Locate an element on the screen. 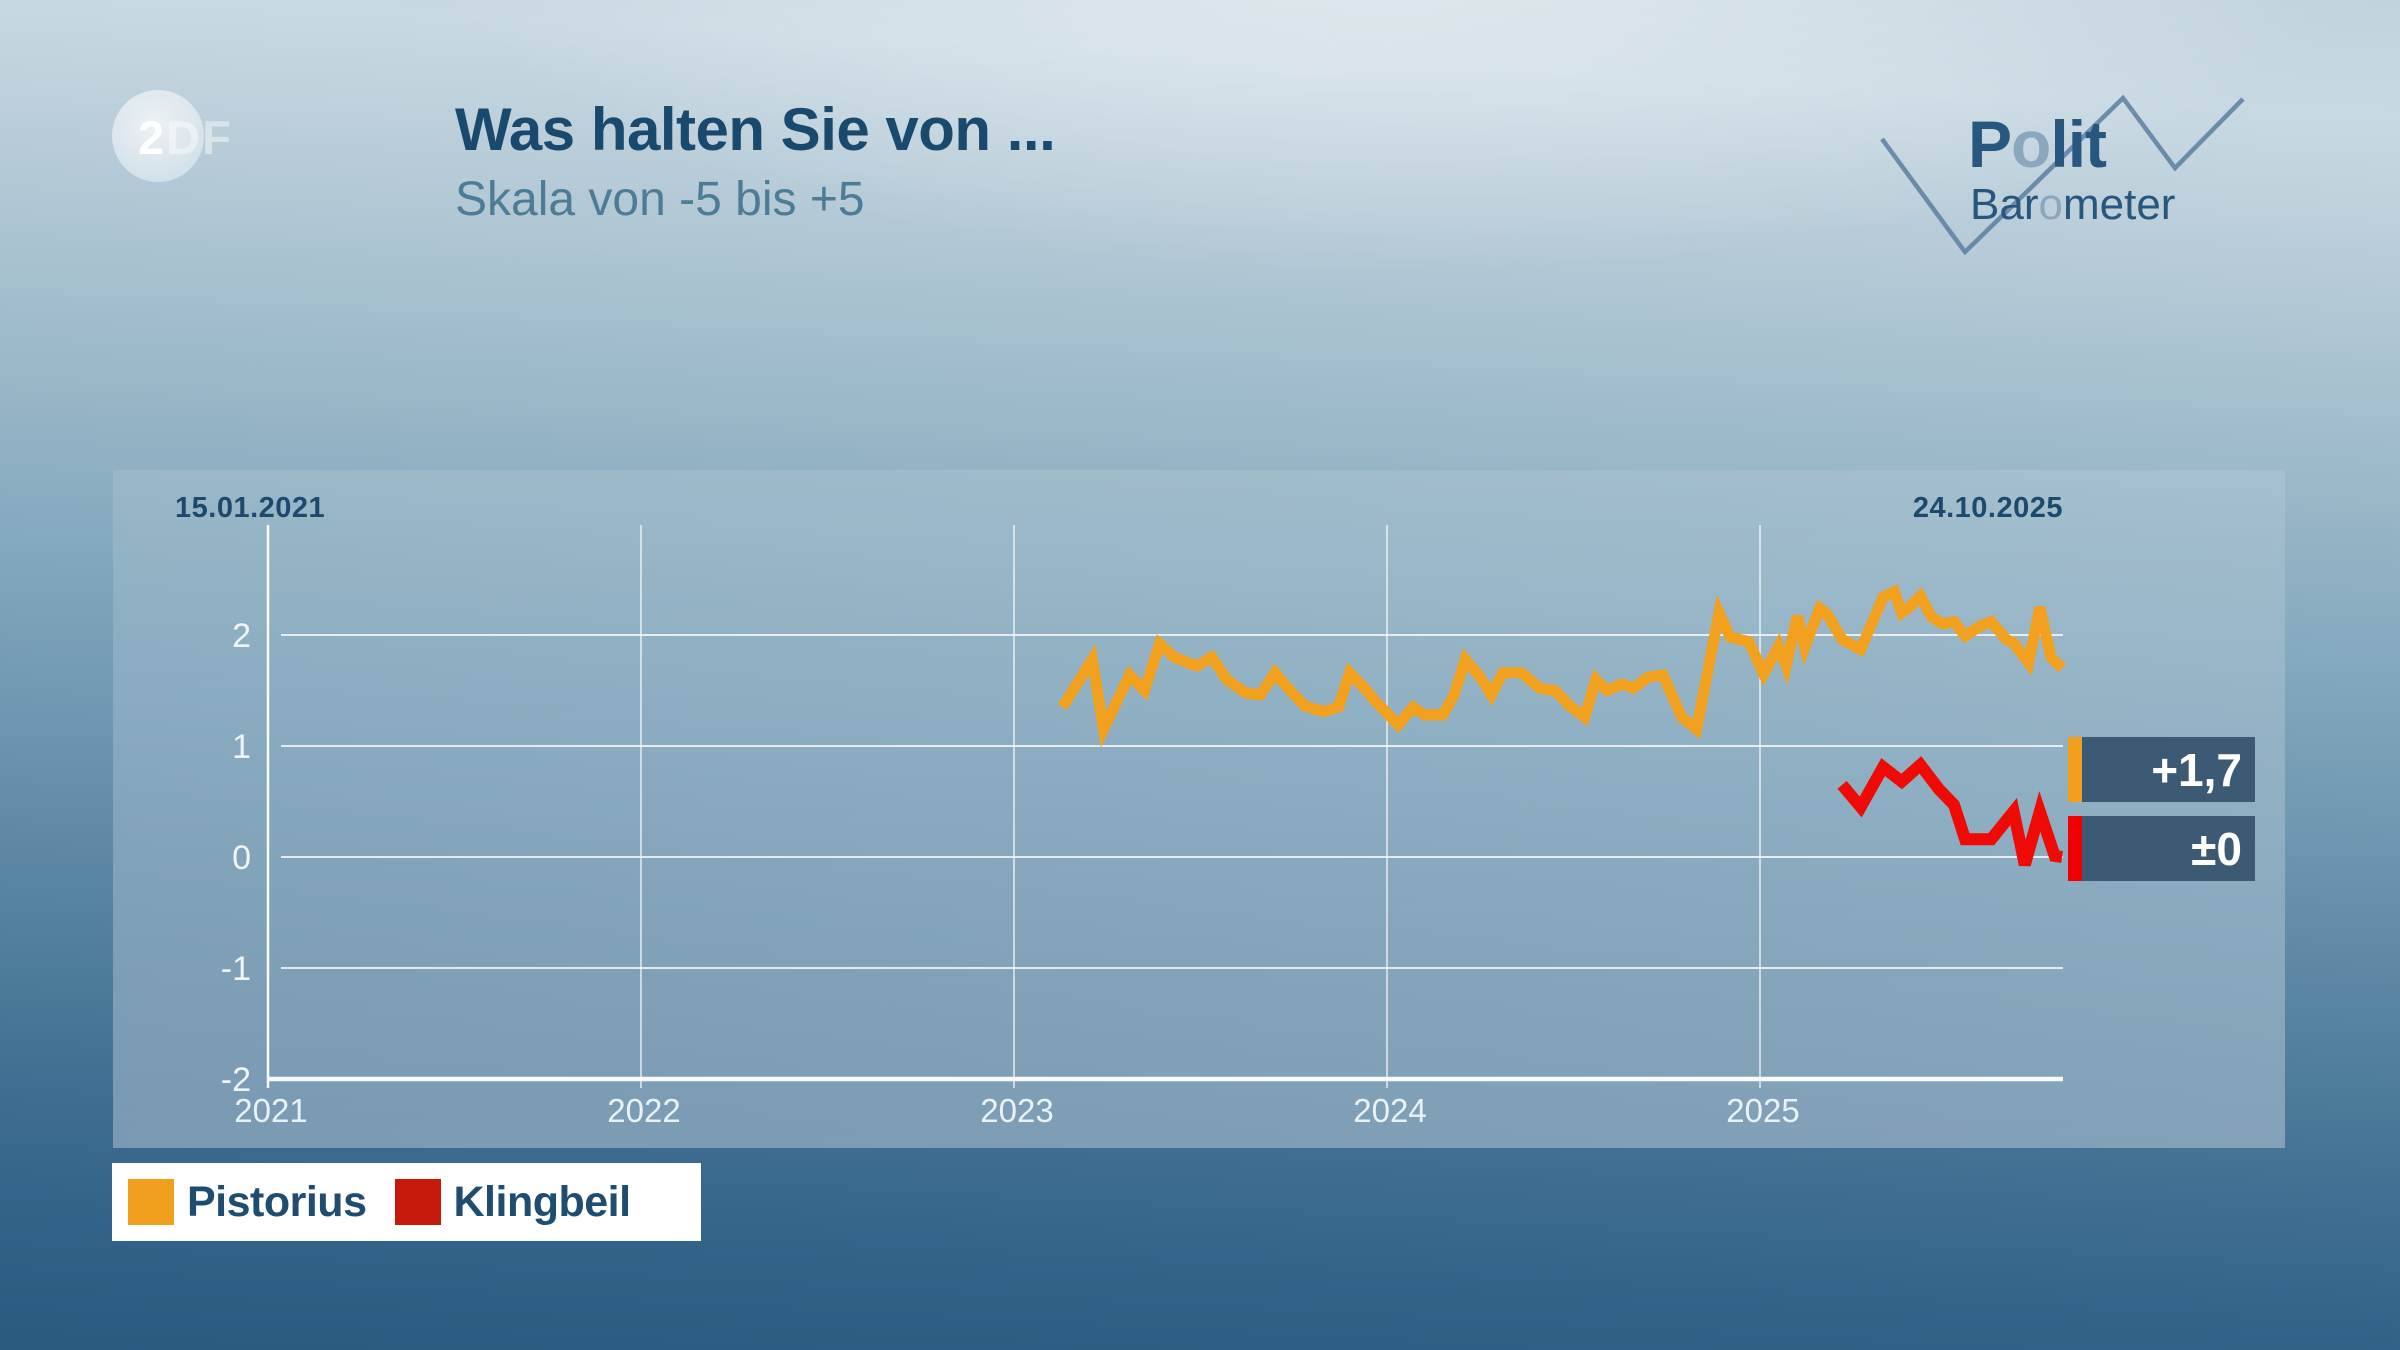 The width and height of the screenshot is (2400, 1350). value-badge-klingbeil: ±0 is located at coordinates (2161, 848).